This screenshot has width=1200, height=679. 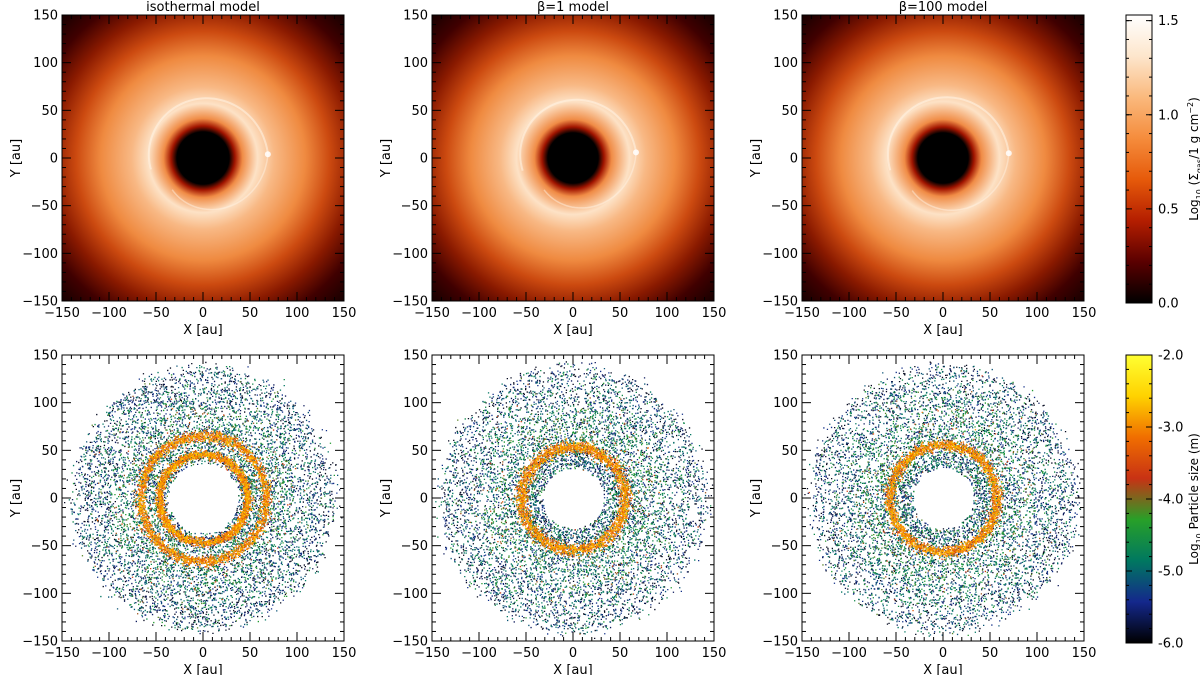 I want to click on colorbar-label: Log10 Particle size (m), so click(x=1193, y=499).